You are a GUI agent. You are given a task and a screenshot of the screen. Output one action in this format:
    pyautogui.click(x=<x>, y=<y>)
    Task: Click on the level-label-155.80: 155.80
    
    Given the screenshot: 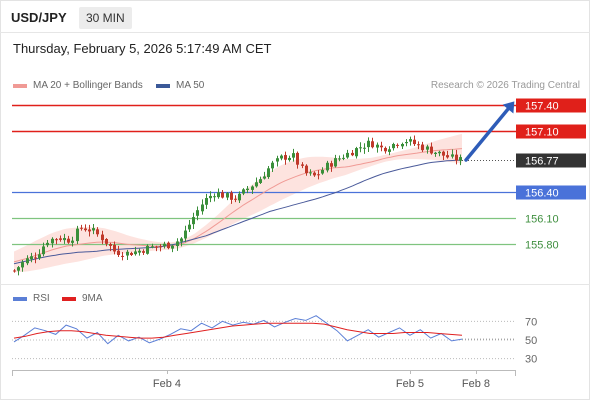 What is the action you would take?
    pyautogui.click(x=542, y=246)
    